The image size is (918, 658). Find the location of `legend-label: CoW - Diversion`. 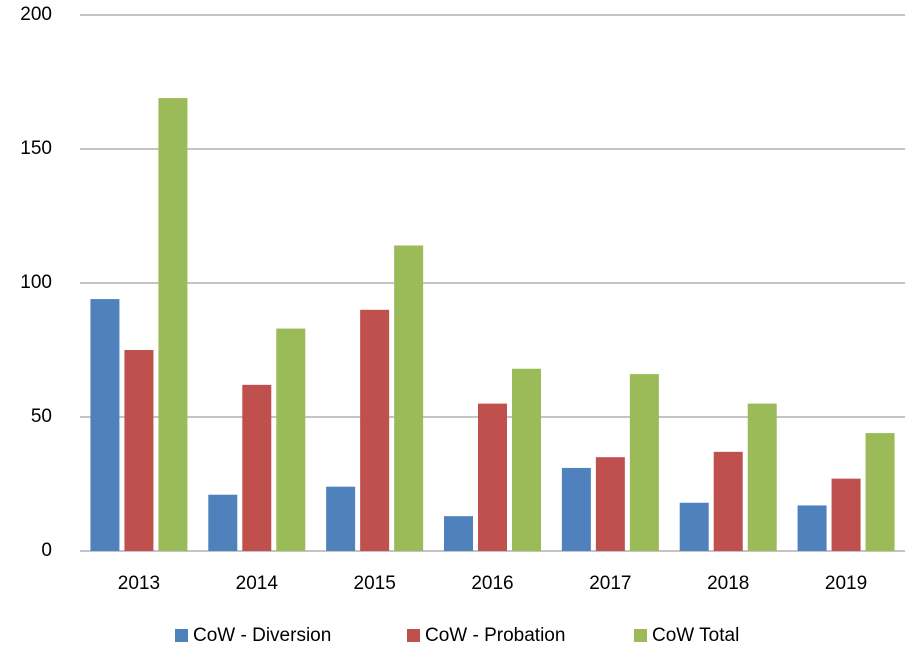

legend-label: CoW - Diversion is located at coordinates (262, 635).